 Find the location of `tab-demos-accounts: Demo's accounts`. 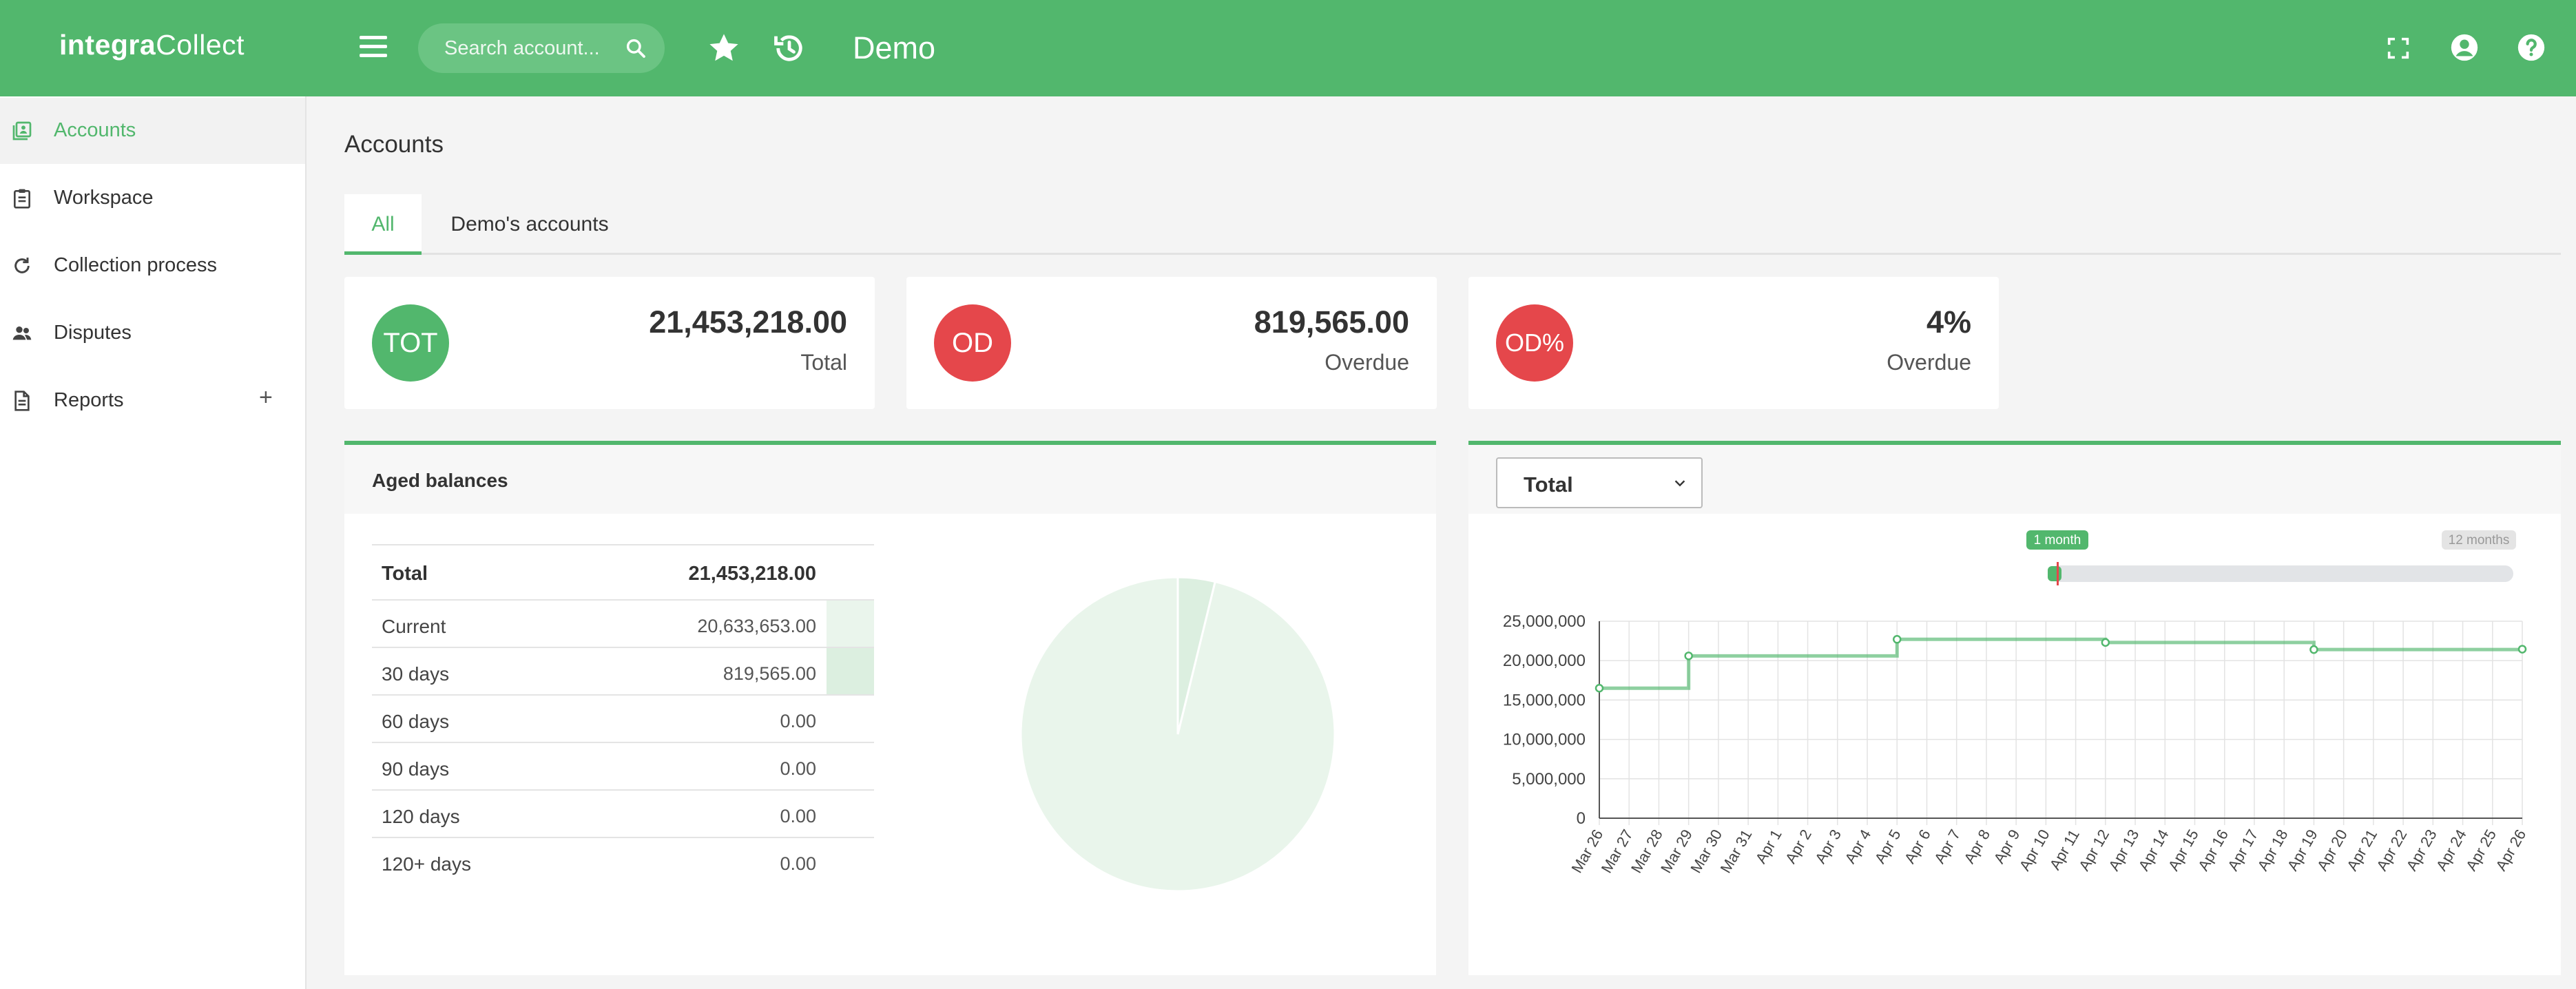

tab-demos-accounts: Demo's accounts is located at coordinates (529, 224).